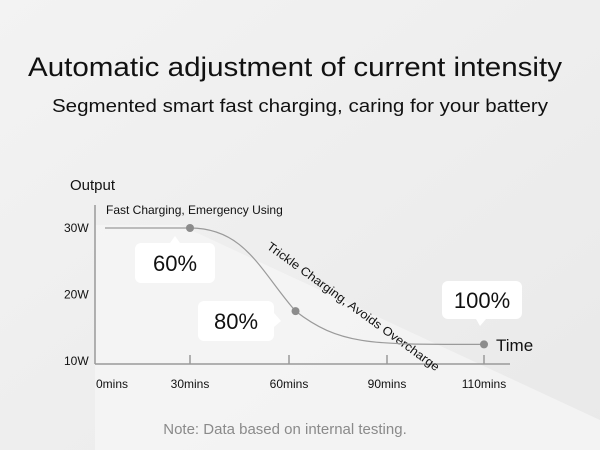 This screenshot has height=450, width=600. I want to click on y-tick-label: 20W, so click(76, 295).